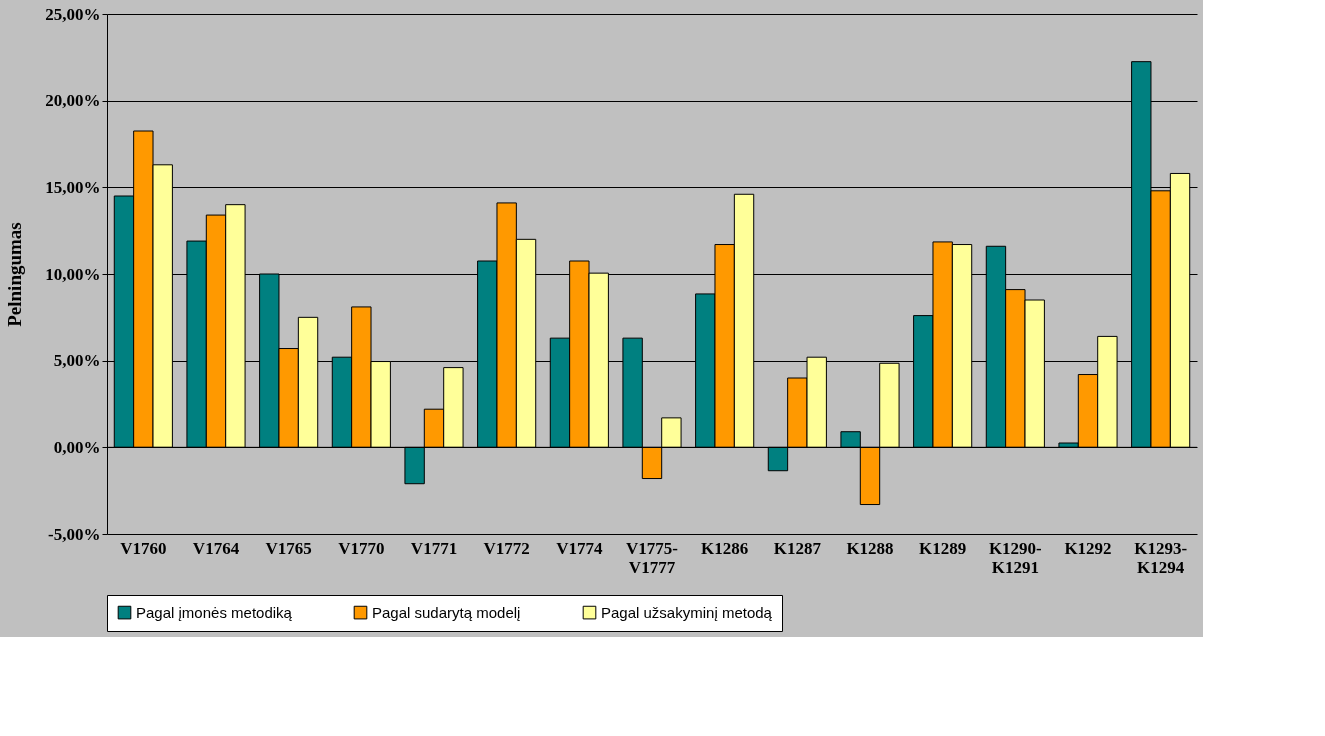 Image resolution: width=1325 pixels, height=736 pixels. What do you see at coordinates (1161, 557) in the screenshot?
I see `x-tick-label: K1293-K1294` at bounding box center [1161, 557].